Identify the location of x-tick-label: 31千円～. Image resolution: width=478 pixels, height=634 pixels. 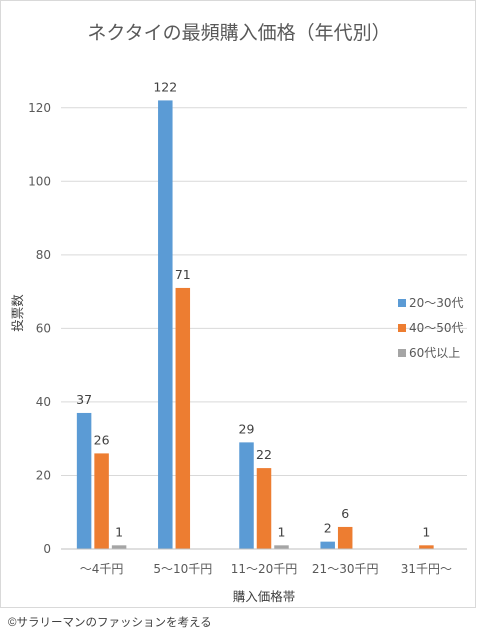
(426, 569).